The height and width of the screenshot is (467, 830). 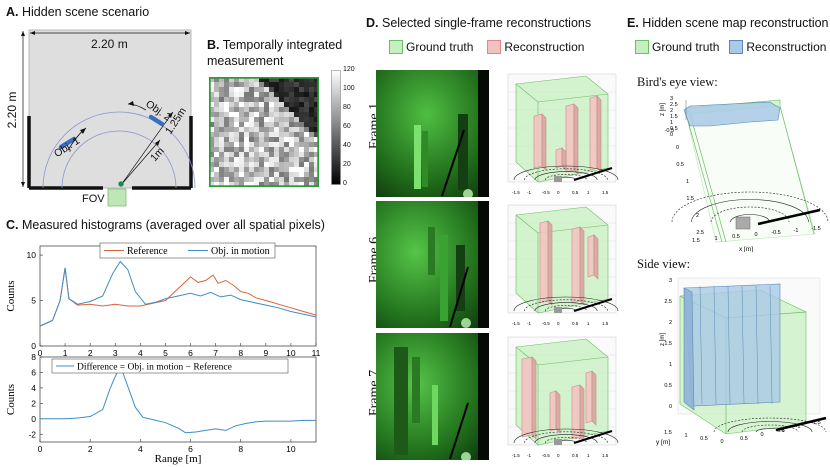 I want to click on panel-d-legend: Ground truth Reconstruction, so click(x=486, y=47).